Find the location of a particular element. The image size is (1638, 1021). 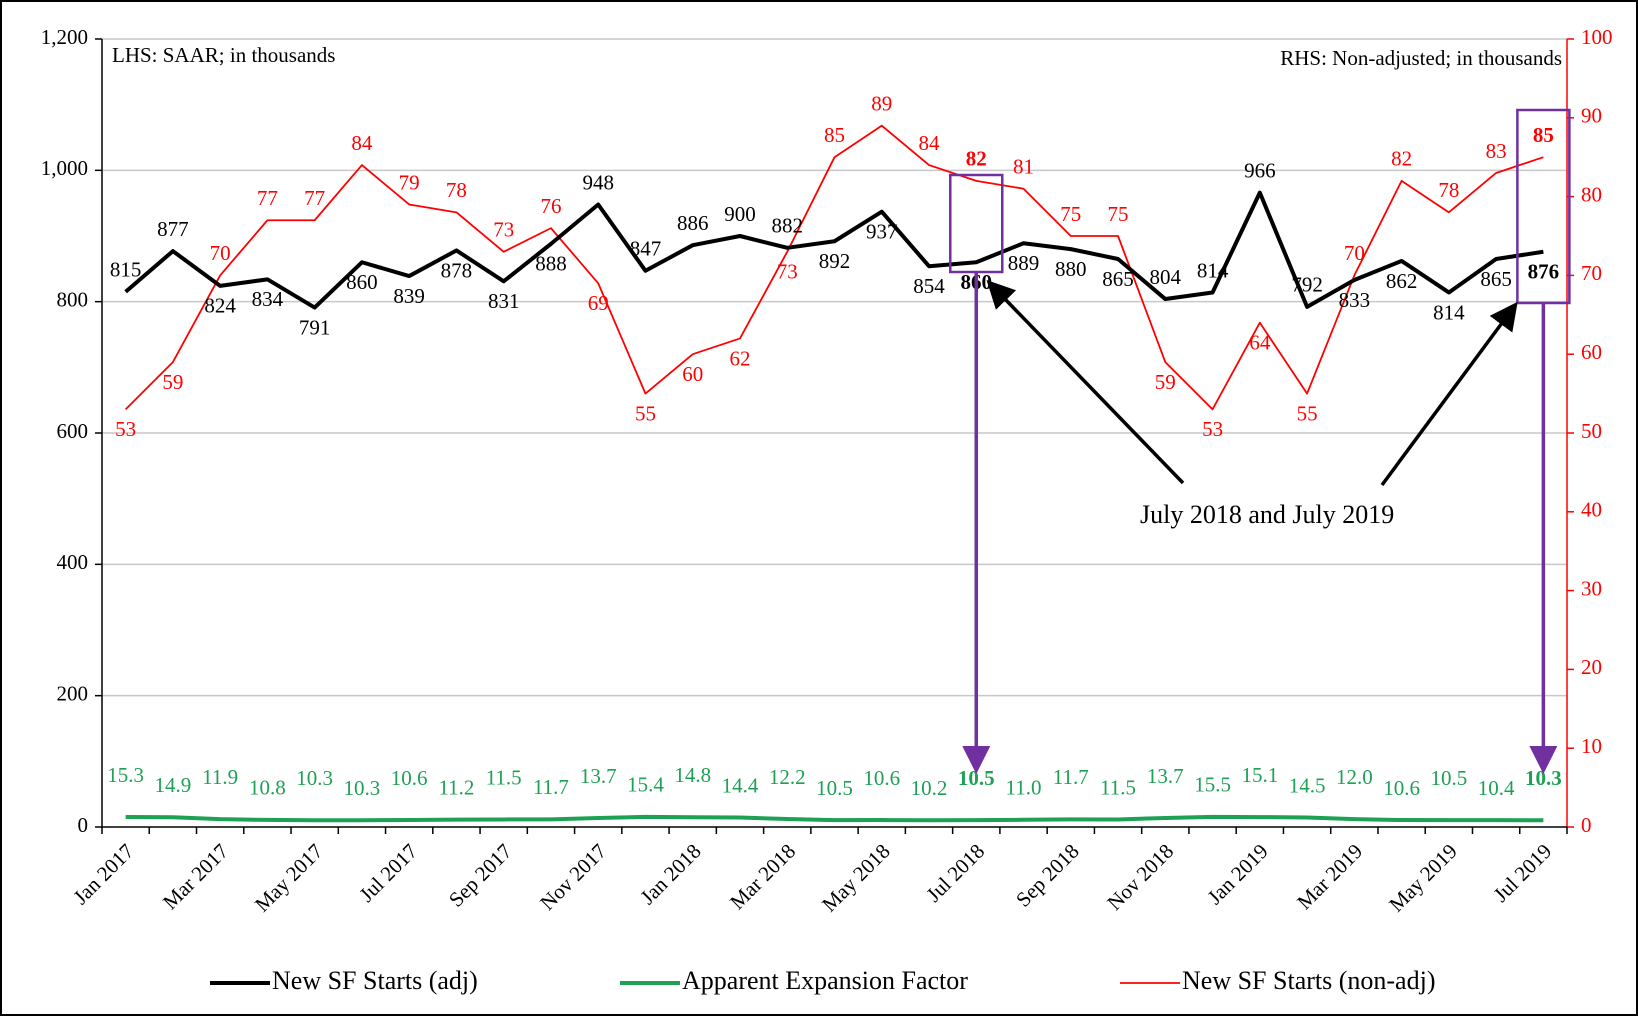

data-label: 11.5 is located at coordinates (504, 777).